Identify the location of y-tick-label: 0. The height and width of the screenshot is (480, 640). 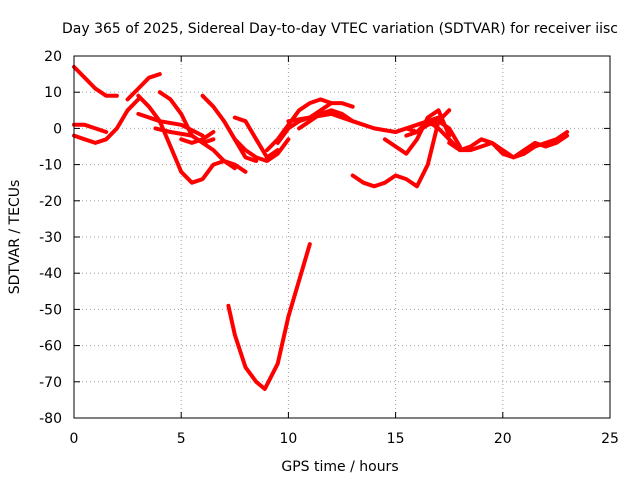
(57, 129).